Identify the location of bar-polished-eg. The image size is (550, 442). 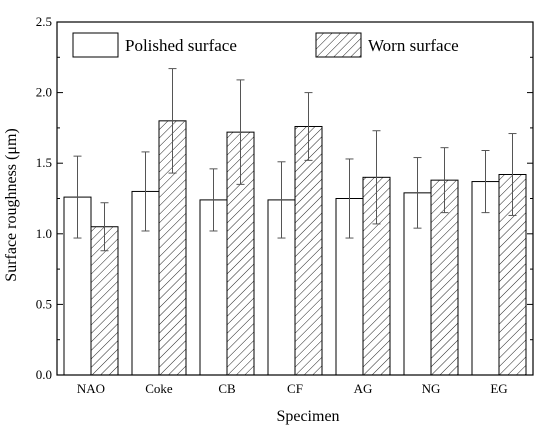
(485, 278).